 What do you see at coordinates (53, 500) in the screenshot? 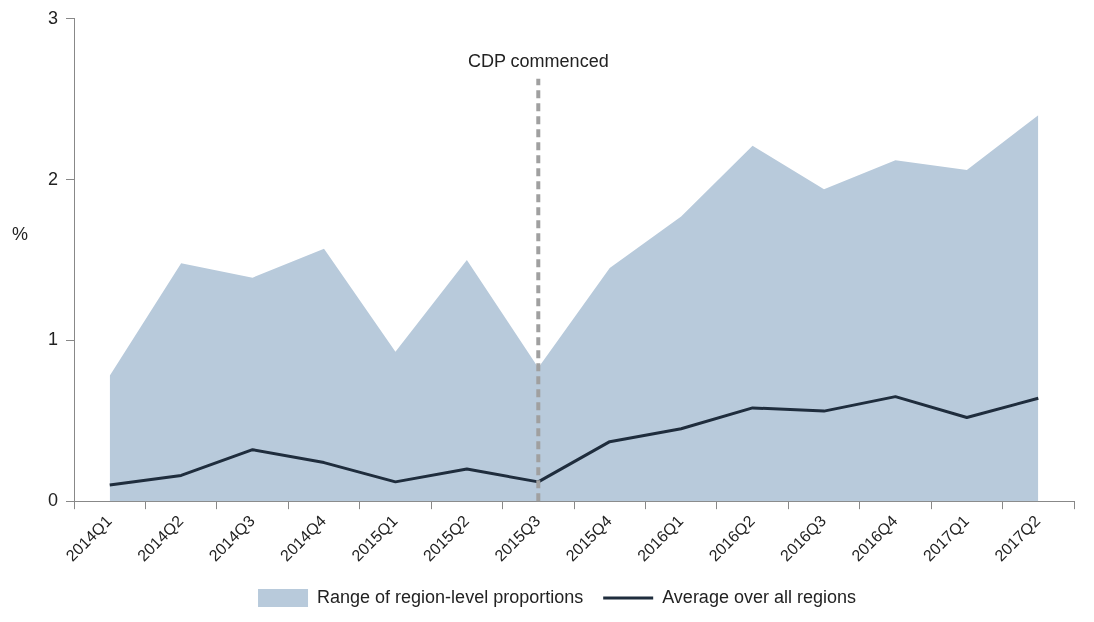
I see `y-tick-label: 0` at bounding box center [53, 500].